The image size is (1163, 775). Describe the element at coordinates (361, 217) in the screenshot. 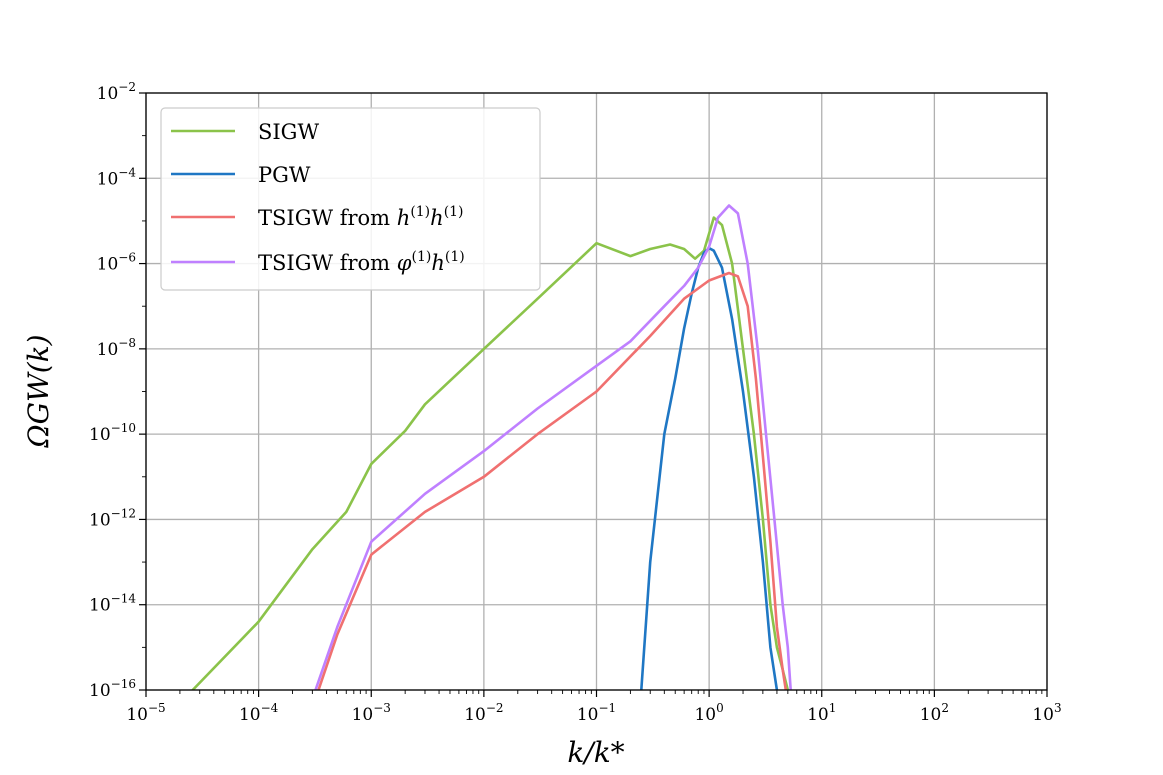

I see `legend-label-3: TSIGW from h(1)h(1)` at that location.